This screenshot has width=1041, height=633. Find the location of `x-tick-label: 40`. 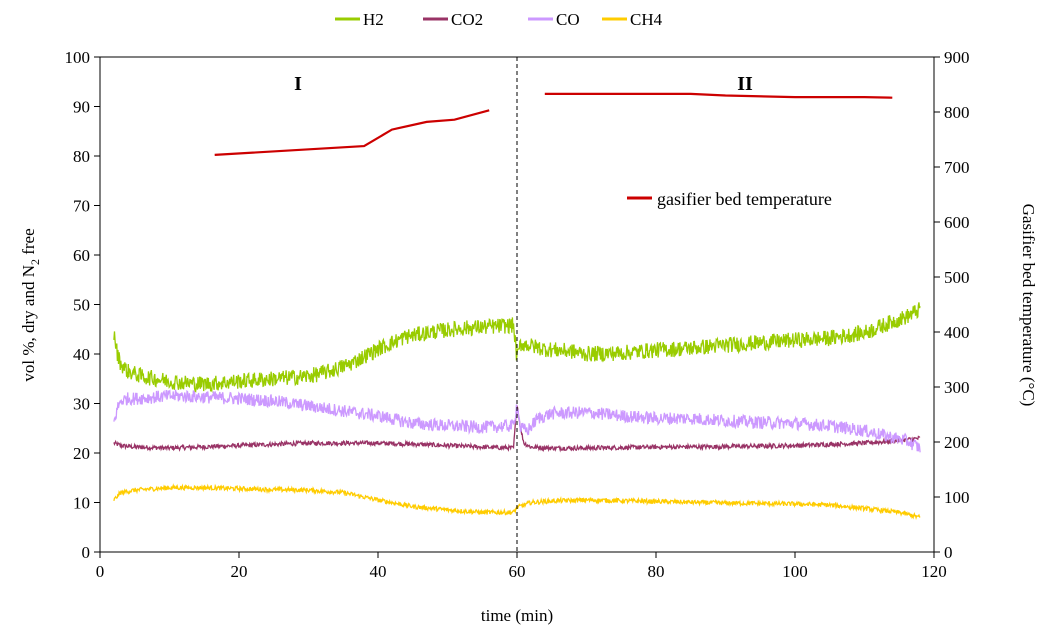

x-tick-label: 40 is located at coordinates (378, 571).